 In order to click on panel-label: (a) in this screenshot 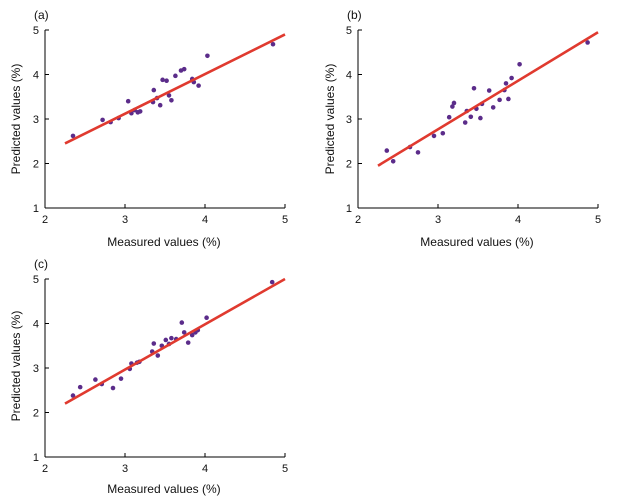, I will do `click(41, 15)`.